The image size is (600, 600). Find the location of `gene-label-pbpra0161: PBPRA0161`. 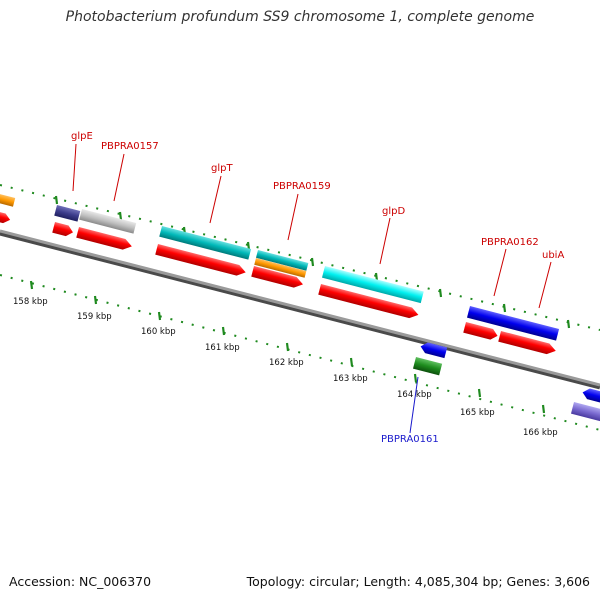

gene-label-pbpra0161: PBPRA0161 is located at coordinates (410, 439).